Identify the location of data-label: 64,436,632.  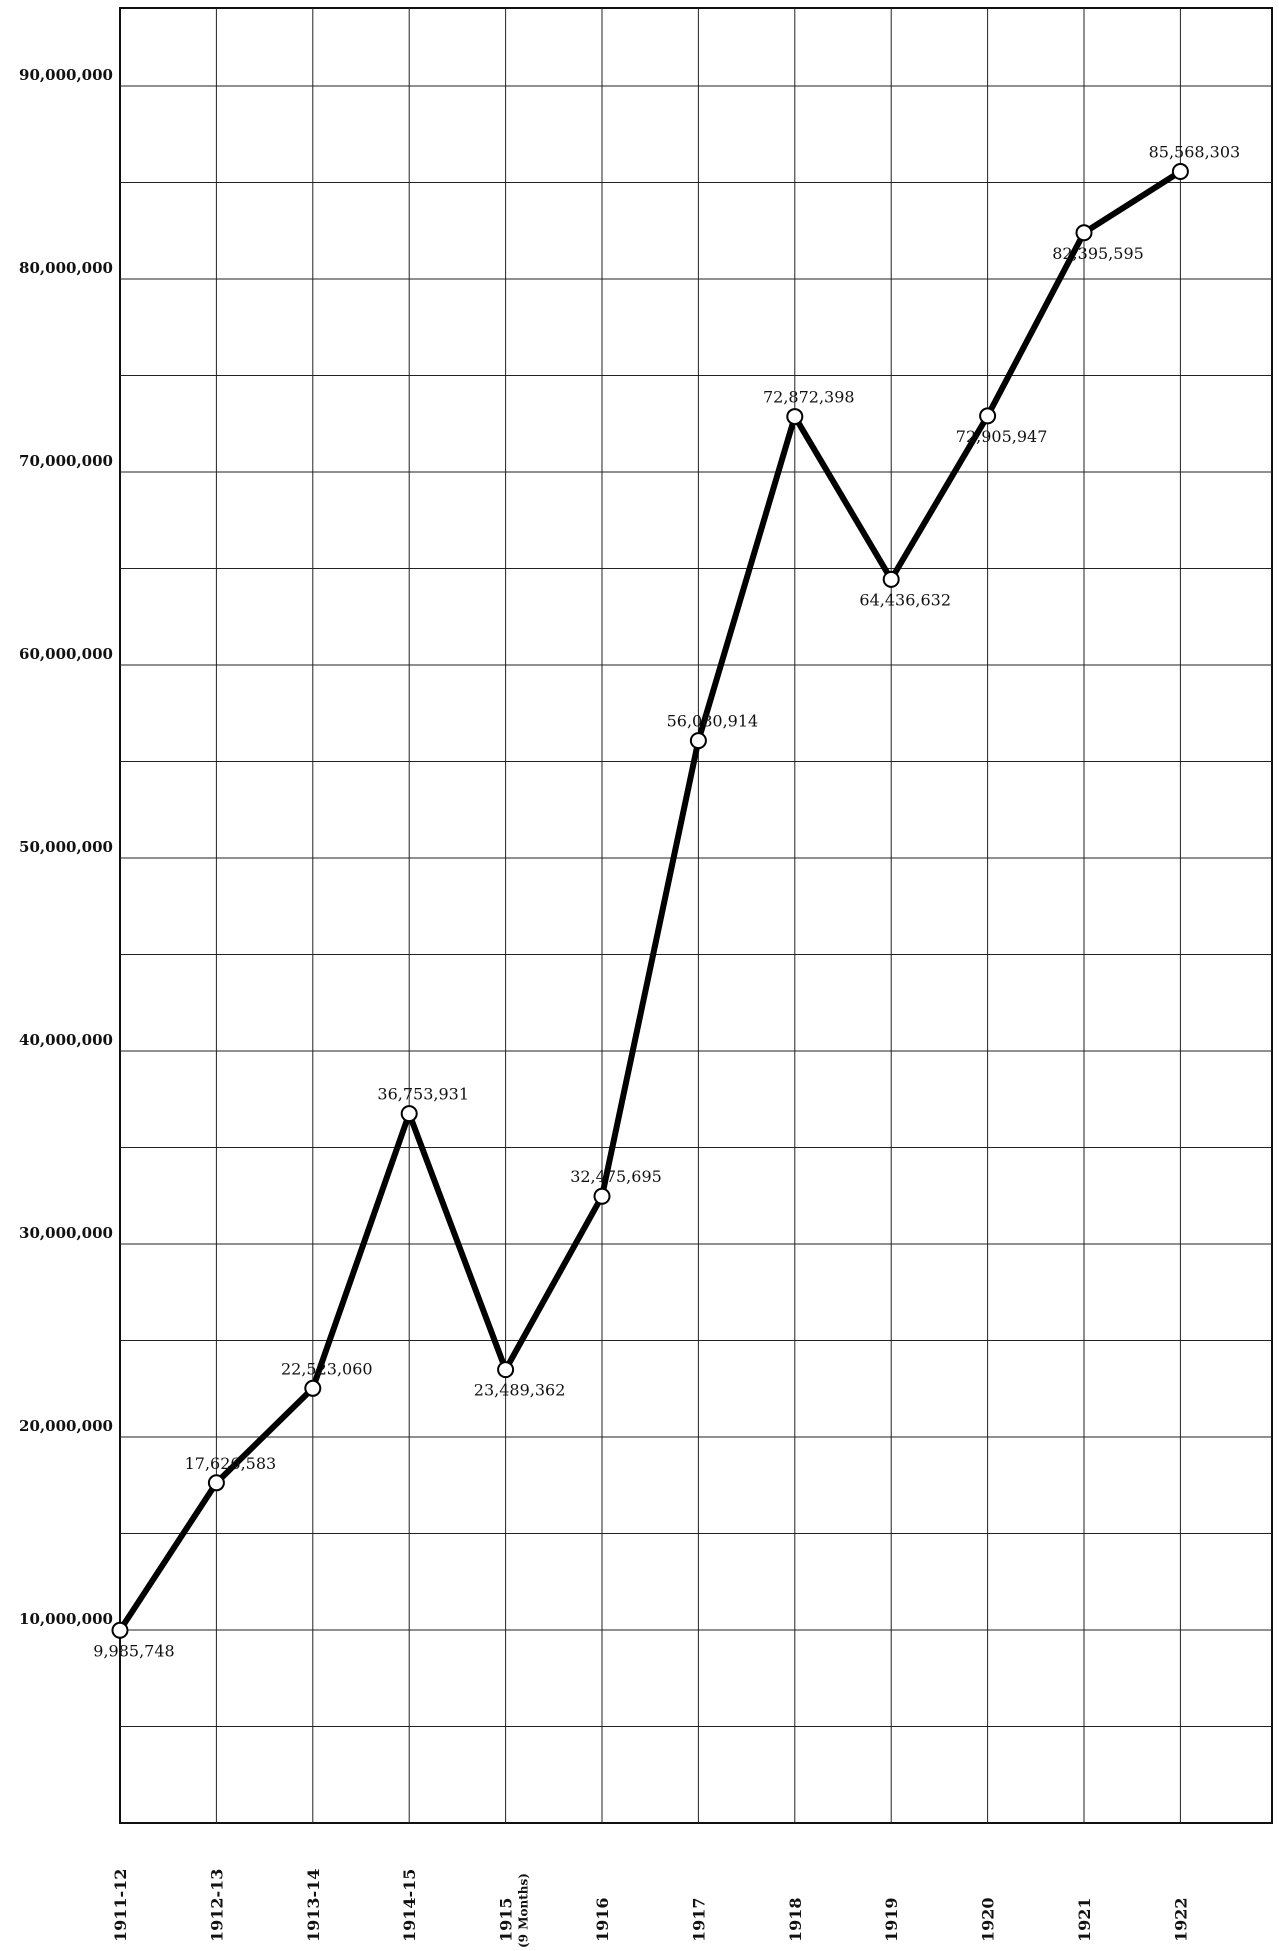
(905, 599).